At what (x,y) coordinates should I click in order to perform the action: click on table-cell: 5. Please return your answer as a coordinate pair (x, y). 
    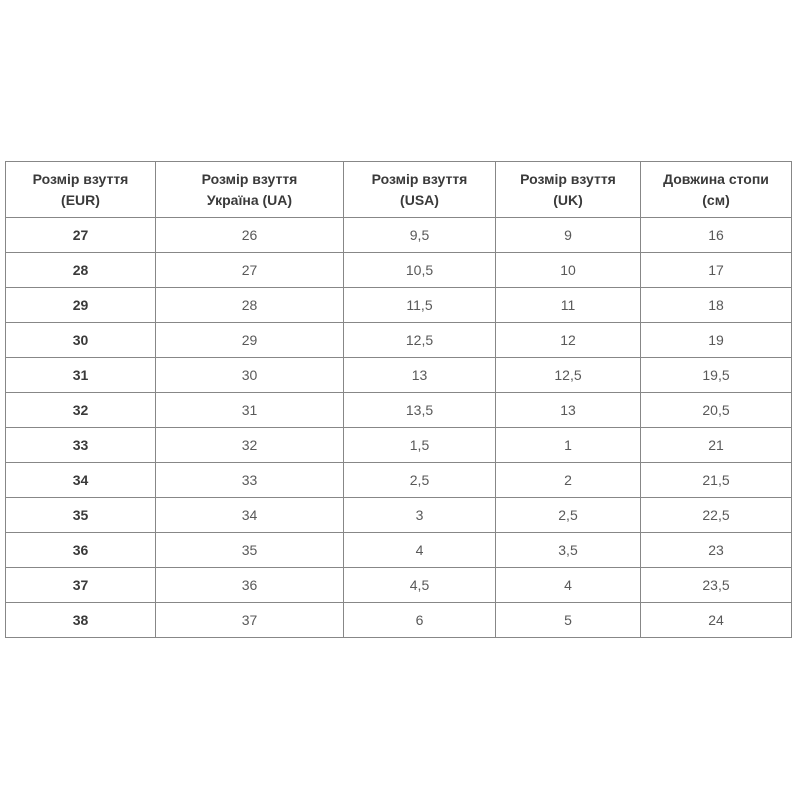
    Looking at the image, I should click on (568, 620).